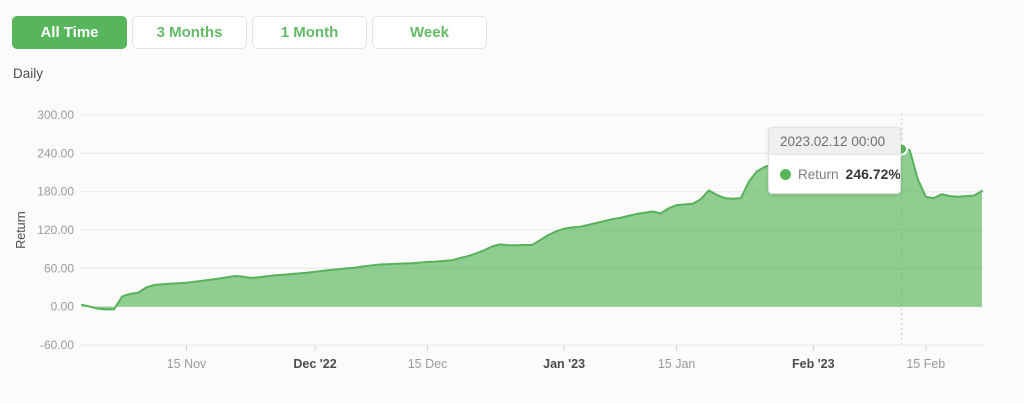  Describe the element at coordinates (189, 32) in the screenshot. I see `time-range-button-3-months: 3 Months` at that location.